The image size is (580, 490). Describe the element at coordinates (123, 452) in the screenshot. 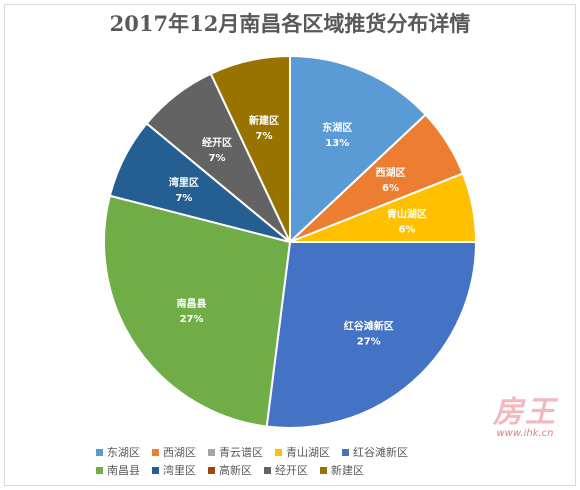

I see `legend-label: 东湖区` at that location.